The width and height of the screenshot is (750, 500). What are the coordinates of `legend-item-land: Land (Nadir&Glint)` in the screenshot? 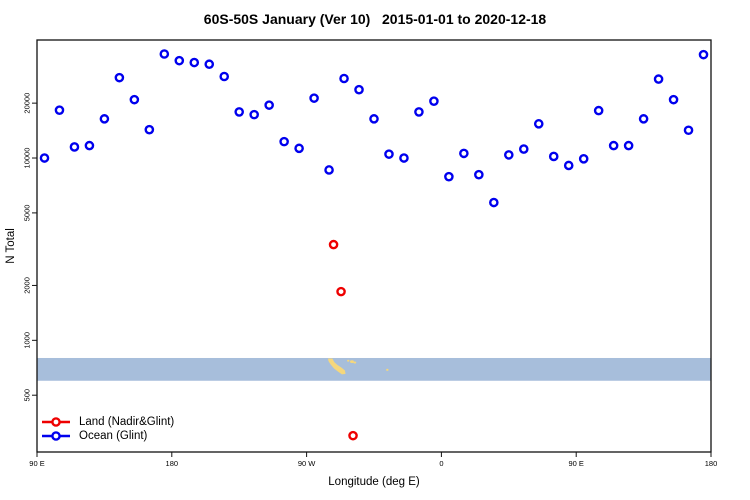 It's located at (107, 422).